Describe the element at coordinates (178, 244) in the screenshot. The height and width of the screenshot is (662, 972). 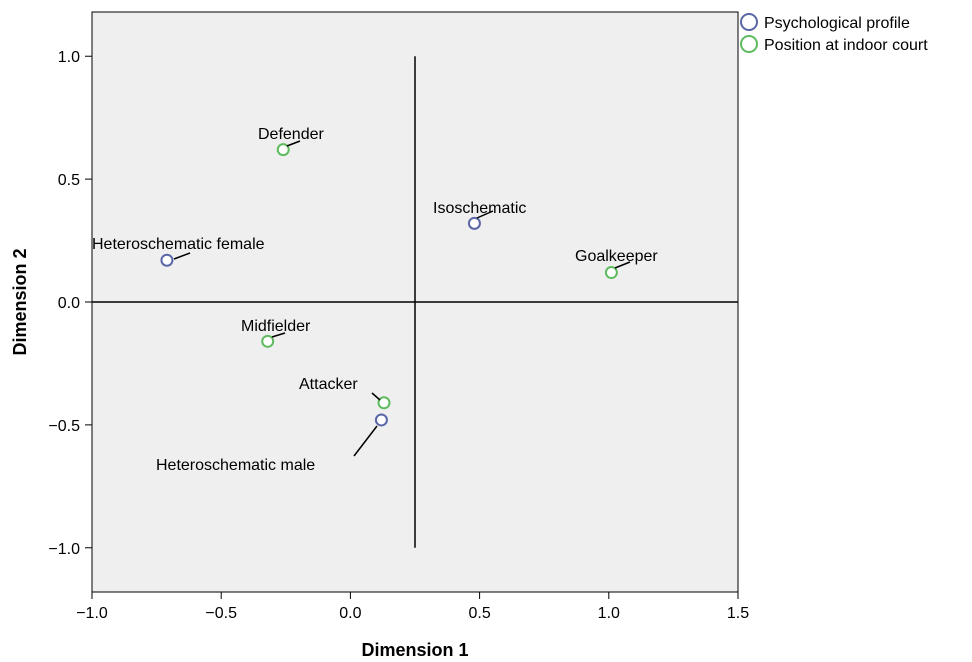
I see `point-label: Heteroschematic female` at that location.